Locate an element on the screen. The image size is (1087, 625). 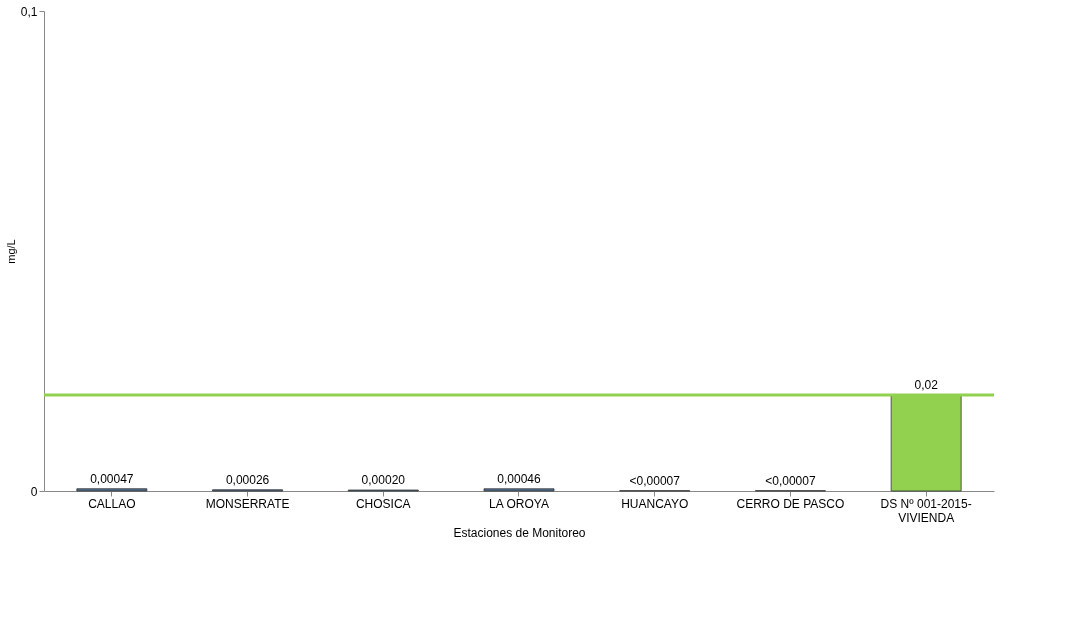
x-tick-label: CERRO DE PASCO is located at coordinates (790, 503).